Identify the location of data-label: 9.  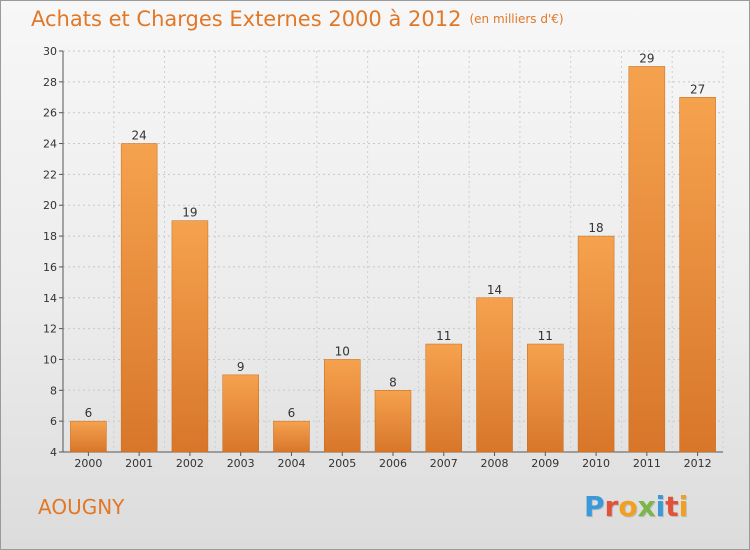
(241, 367).